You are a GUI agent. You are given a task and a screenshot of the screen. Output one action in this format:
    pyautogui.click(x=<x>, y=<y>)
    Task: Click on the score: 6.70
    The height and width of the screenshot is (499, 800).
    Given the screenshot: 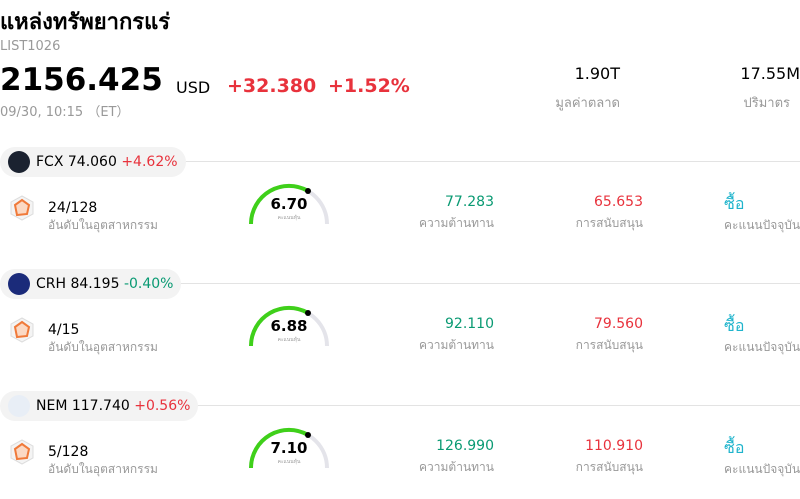 What is the action you would take?
    pyautogui.click(x=289, y=204)
    